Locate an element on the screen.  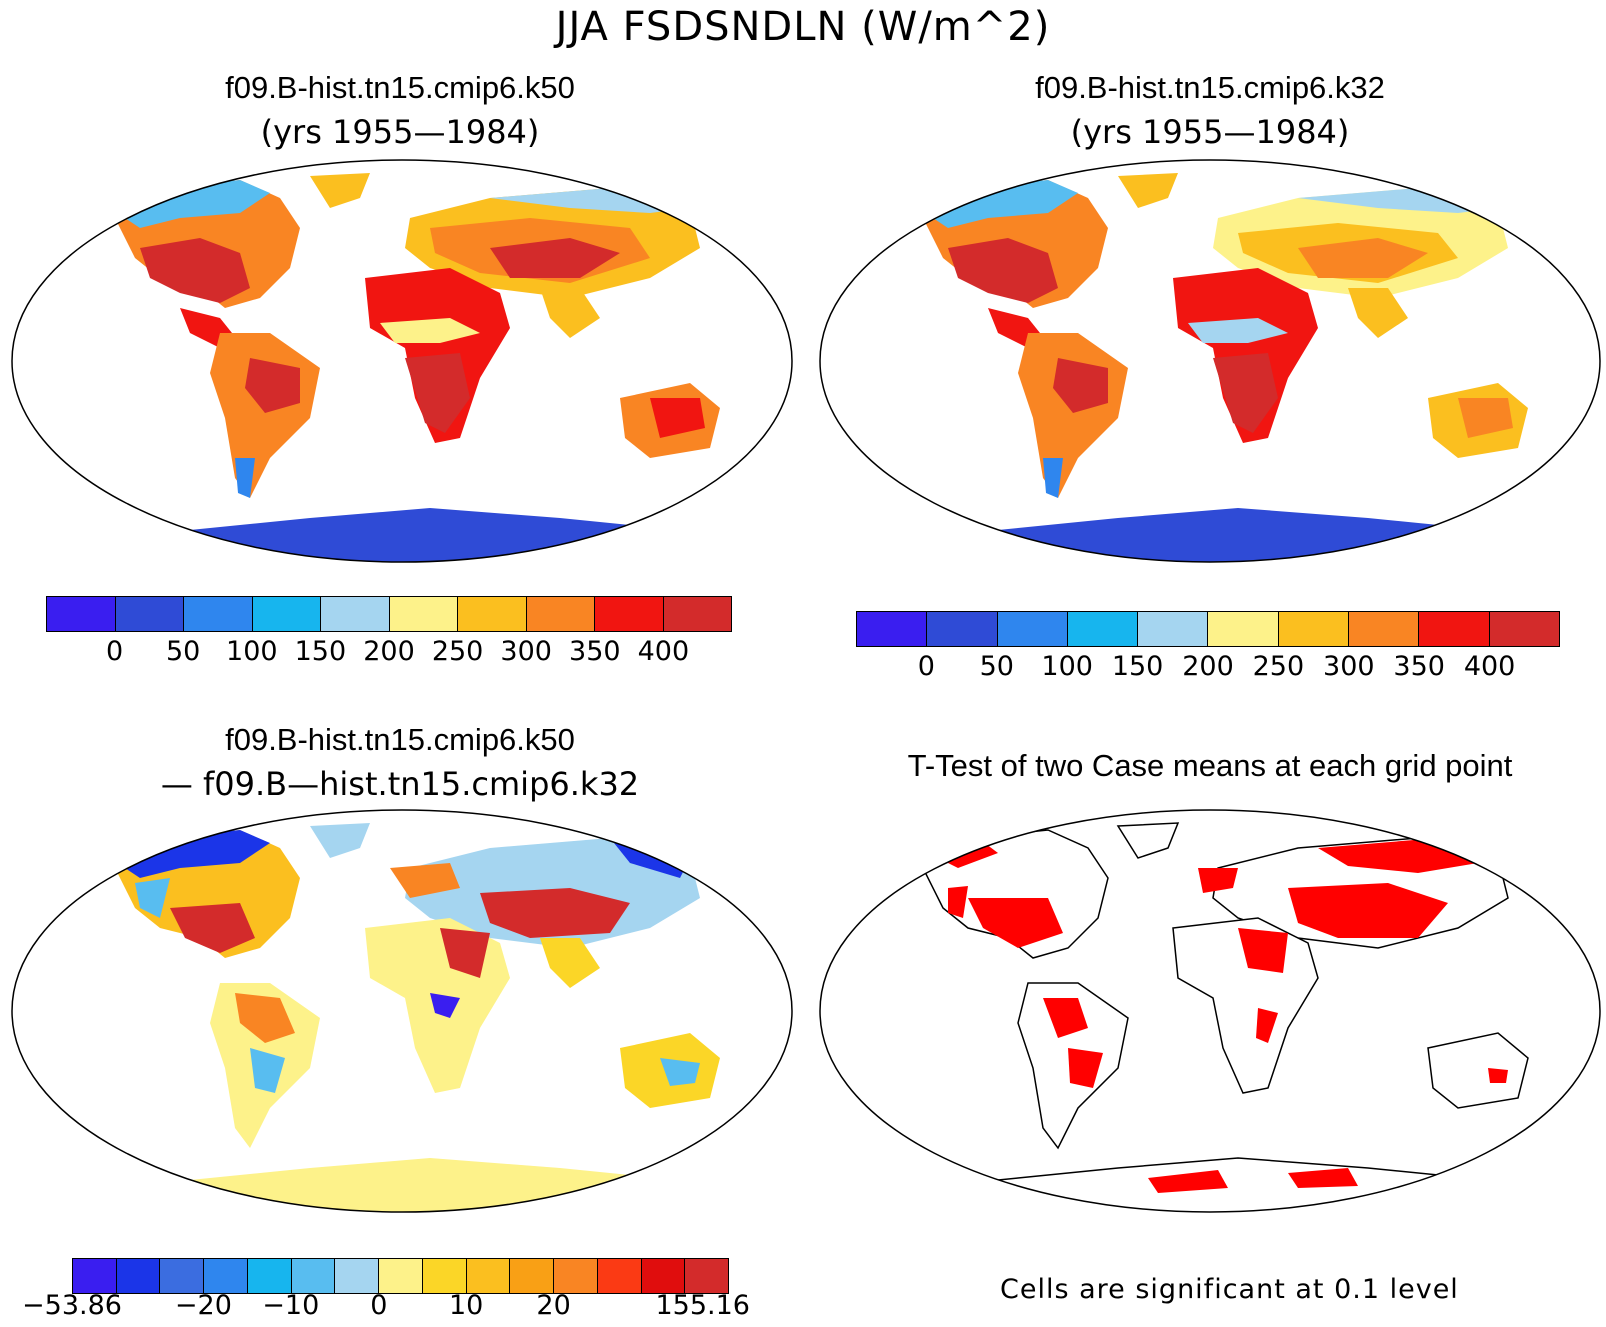
tick-label: 10 is located at coordinates (466, 1305).